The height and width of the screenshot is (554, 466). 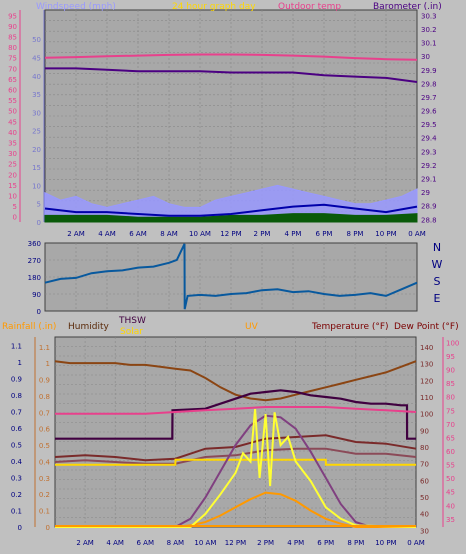 I want to click on temp-tick-label: 30, so click(x=12, y=154).